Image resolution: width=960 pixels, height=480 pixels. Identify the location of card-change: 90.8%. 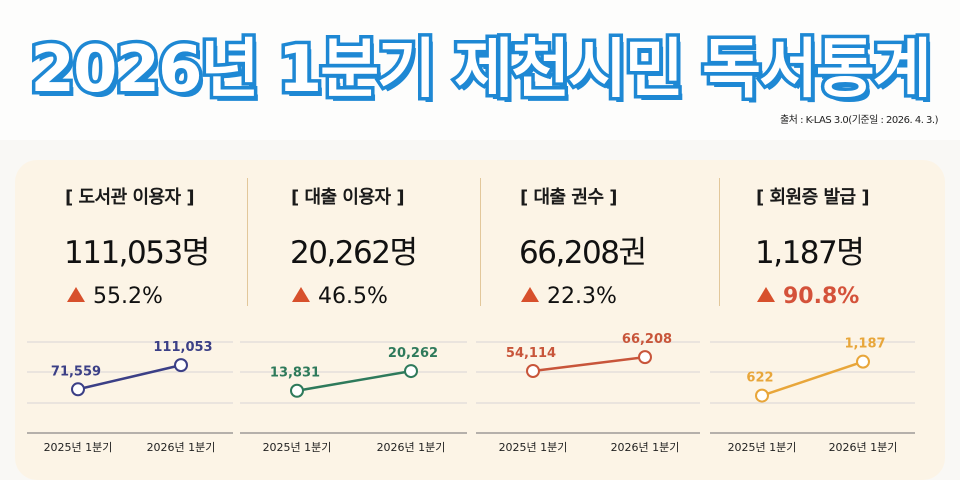
(808, 296).